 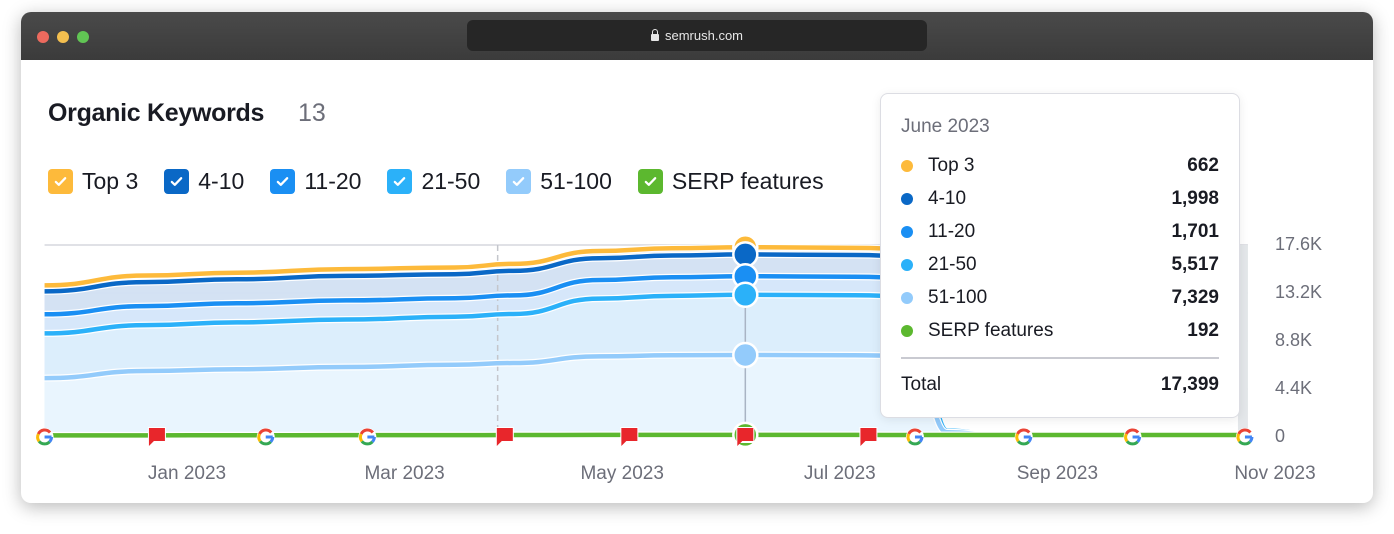 I want to click on y-tick-label: 4.4K, so click(x=1294, y=388).